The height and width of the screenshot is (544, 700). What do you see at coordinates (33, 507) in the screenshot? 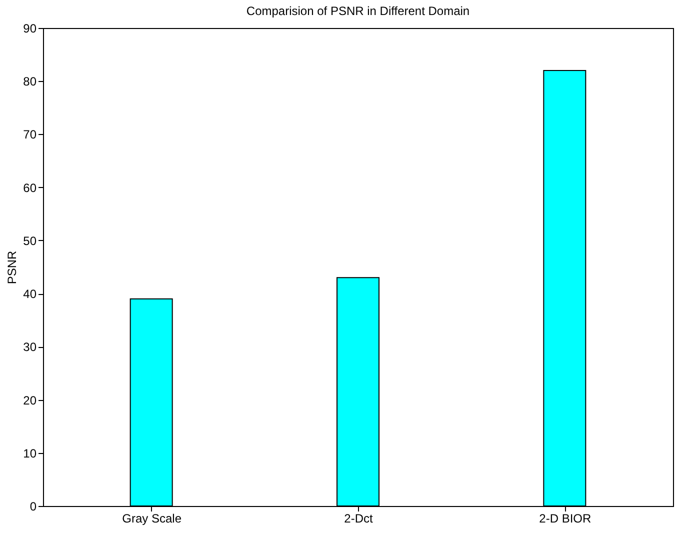
I see `y-tick-label: 0` at bounding box center [33, 507].